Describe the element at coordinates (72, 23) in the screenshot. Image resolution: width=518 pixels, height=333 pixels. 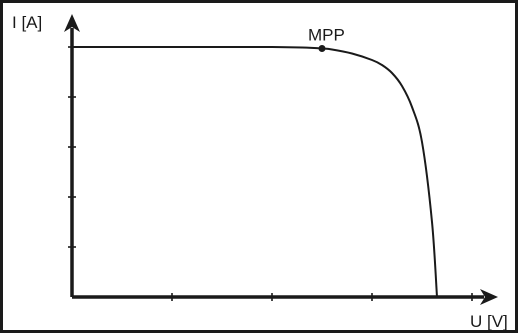
I see `y-axis-arrowhead` at that location.